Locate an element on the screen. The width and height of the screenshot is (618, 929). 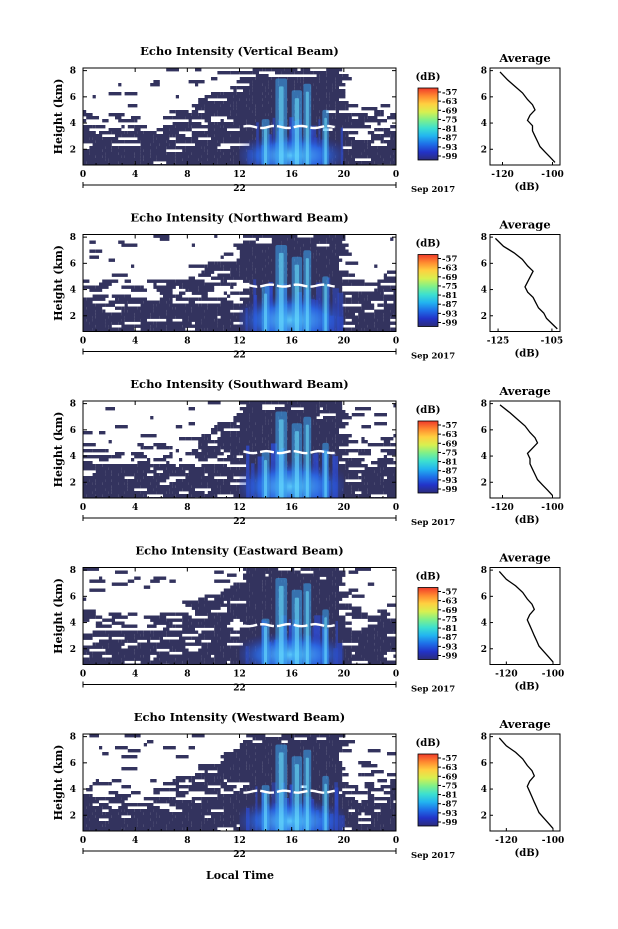
panel-title: Echo Intensity (Westward Beam) is located at coordinates (239, 717).